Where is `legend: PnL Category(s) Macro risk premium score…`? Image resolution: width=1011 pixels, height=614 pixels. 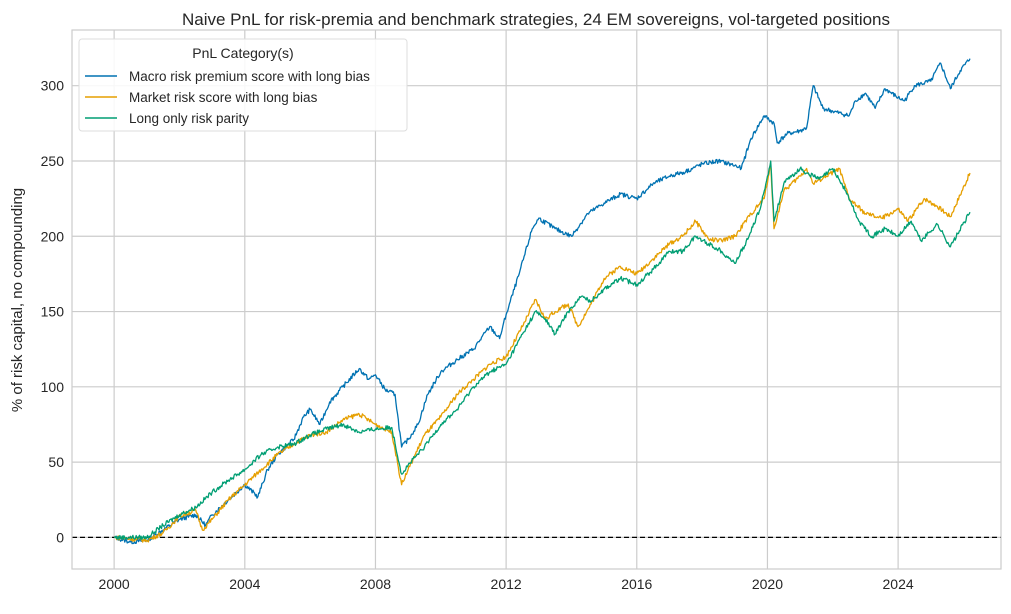 legend: PnL Category(s) Macro risk premium score… is located at coordinates (243, 85).